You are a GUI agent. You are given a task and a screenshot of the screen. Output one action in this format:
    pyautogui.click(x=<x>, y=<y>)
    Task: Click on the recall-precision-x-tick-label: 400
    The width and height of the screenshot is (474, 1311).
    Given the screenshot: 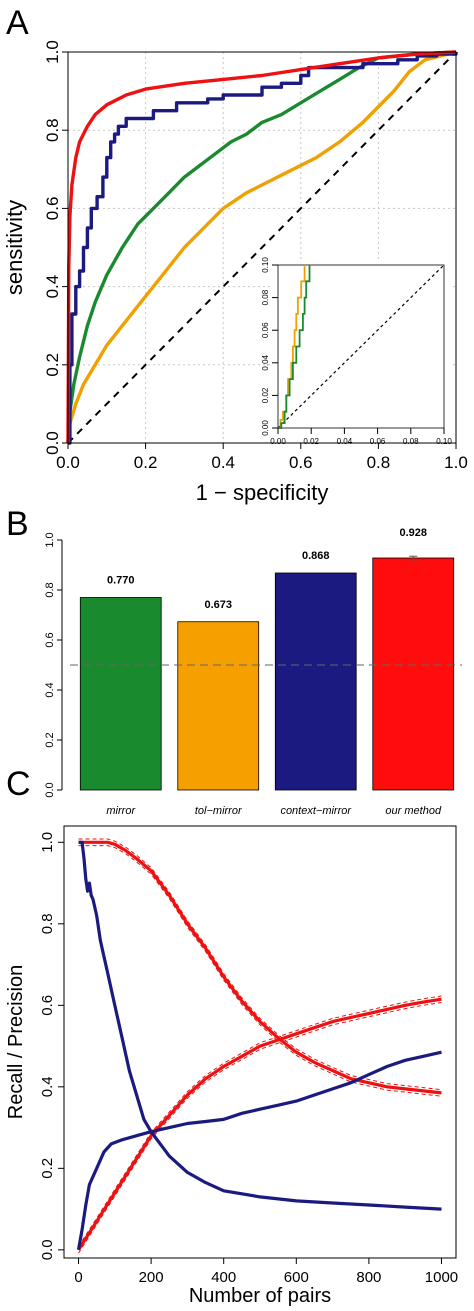 What is the action you would take?
    pyautogui.click(x=223, y=1277)
    